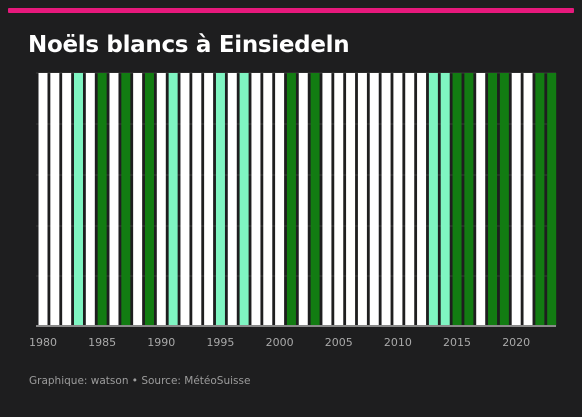  Describe the element at coordinates (126, 199) in the screenshot. I see `bar-1987` at that location.